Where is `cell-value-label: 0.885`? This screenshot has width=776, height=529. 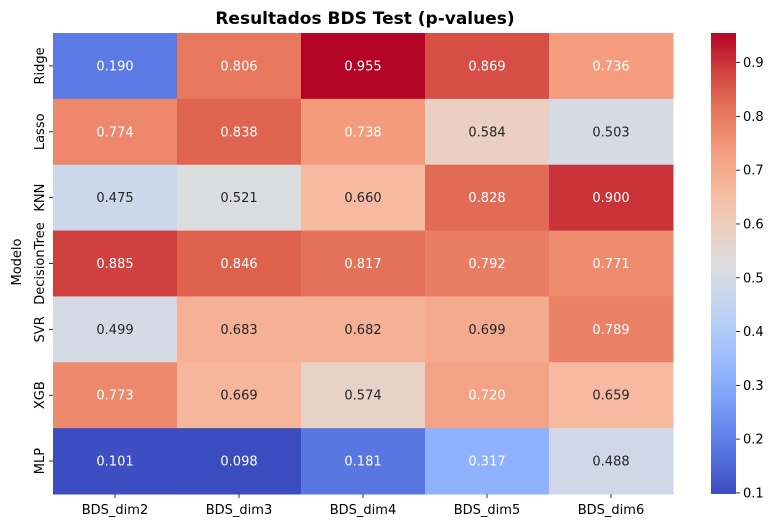
cell-value-label: 0.885 is located at coordinates (114, 264).